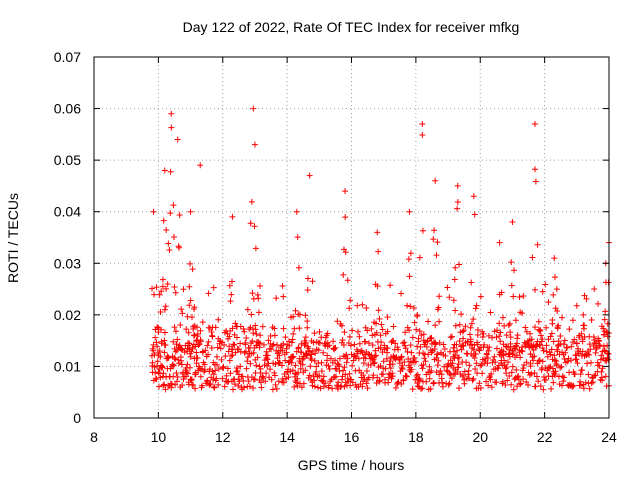 The image size is (640, 480). I want to click on y-tick-label: 0, so click(77, 418).